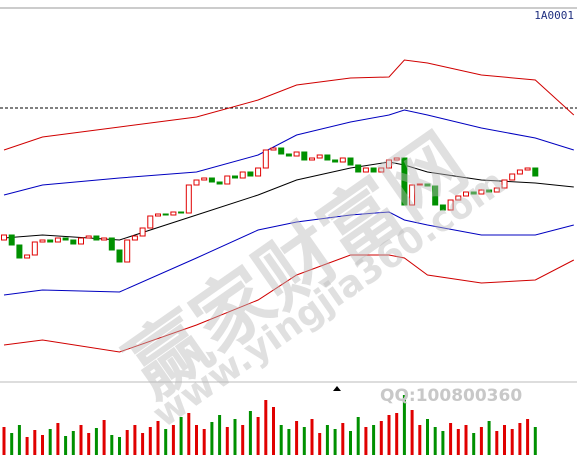 The width and height of the screenshot is (577, 462). I want to click on contact: QQ:100800360, so click(451, 396).